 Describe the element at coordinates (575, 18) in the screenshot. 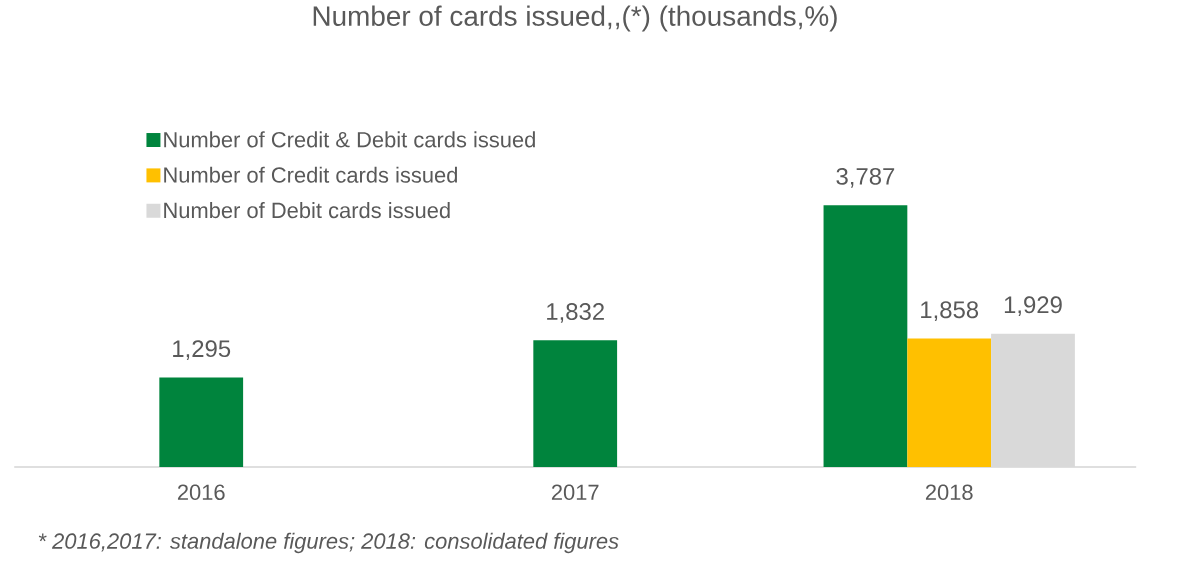

I see `chart-title: Number of cards issued,,(*) (thousands,%)` at that location.